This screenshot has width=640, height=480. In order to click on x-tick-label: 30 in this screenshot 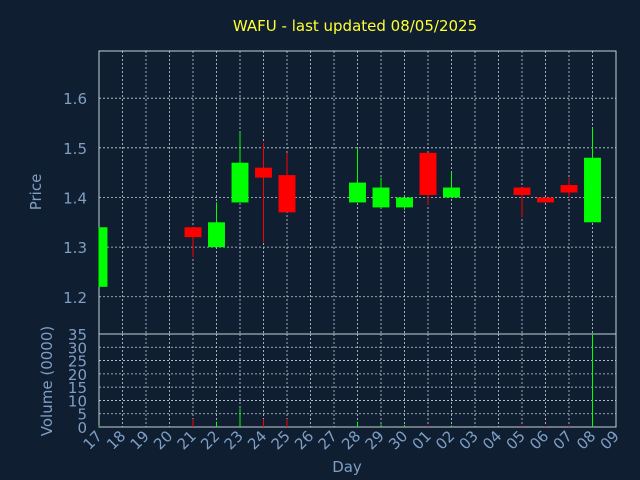, I will do `click(398, 440)`.